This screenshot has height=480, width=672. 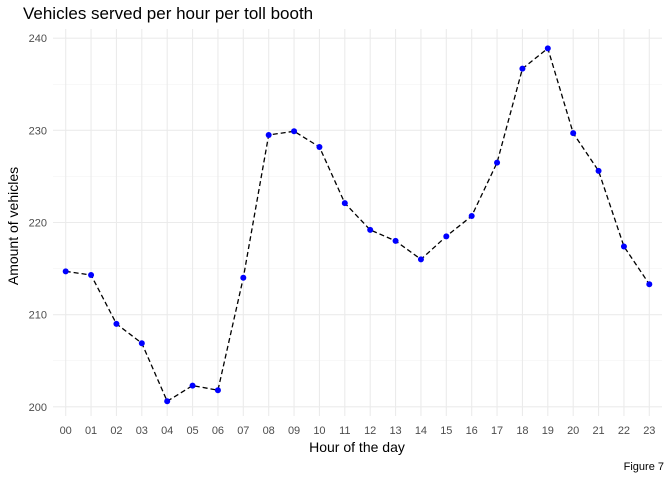 What do you see at coordinates (446, 431) in the screenshot?
I see `x-tick-label: 15` at bounding box center [446, 431].